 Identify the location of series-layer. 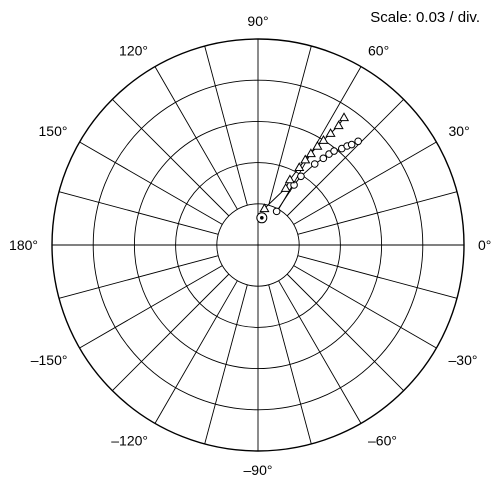
(309, 168).